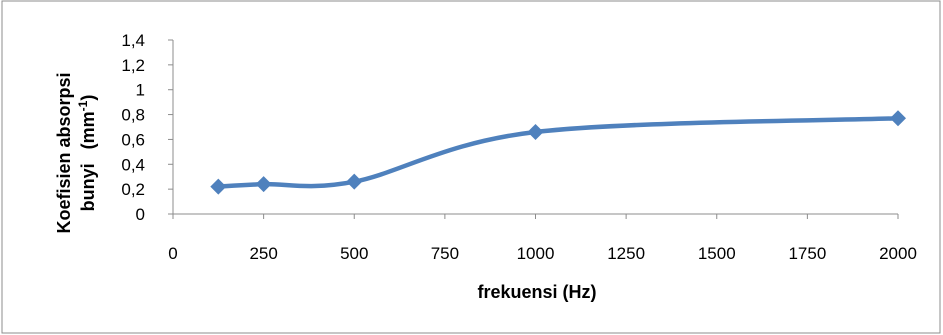 The height and width of the screenshot is (335, 943). Describe the element at coordinates (445, 253) in the screenshot. I see `x-tick-label: 750` at that location.